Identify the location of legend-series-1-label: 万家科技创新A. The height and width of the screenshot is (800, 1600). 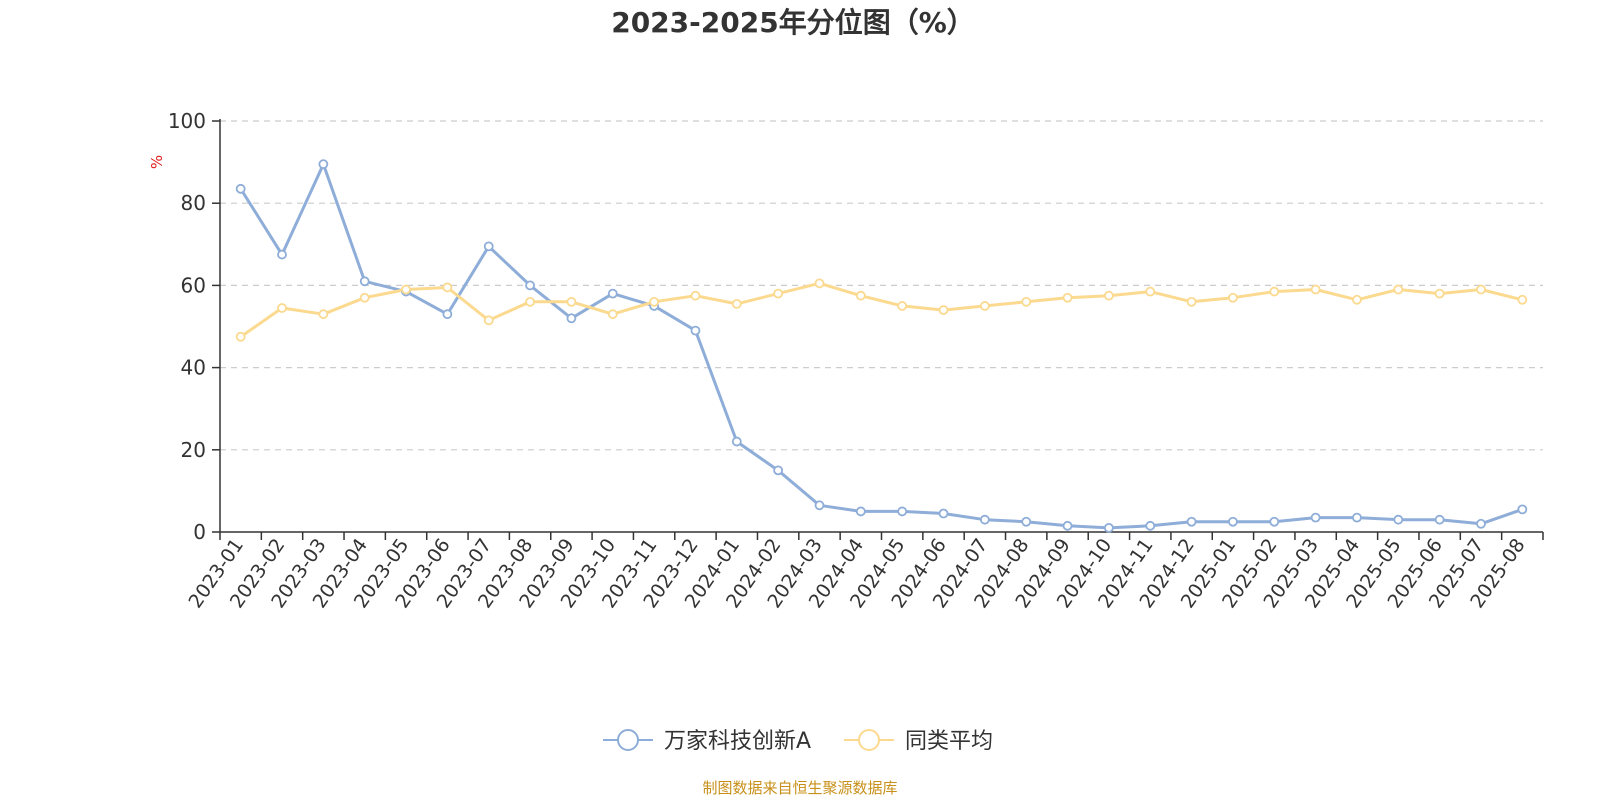
(737, 741).